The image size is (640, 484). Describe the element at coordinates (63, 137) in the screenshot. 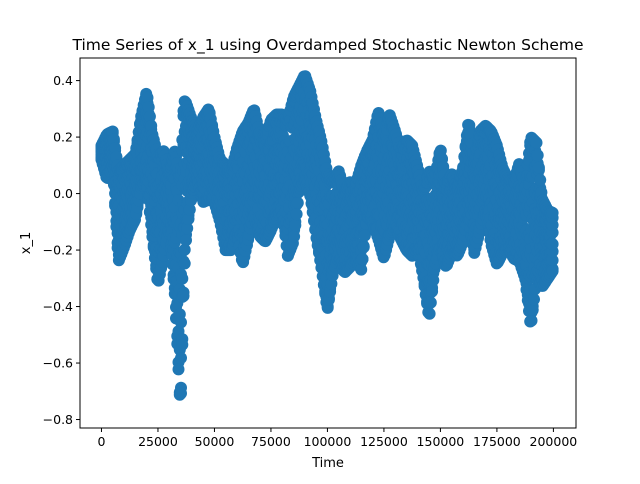

I see `y-tick-label: 0.2` at that location.